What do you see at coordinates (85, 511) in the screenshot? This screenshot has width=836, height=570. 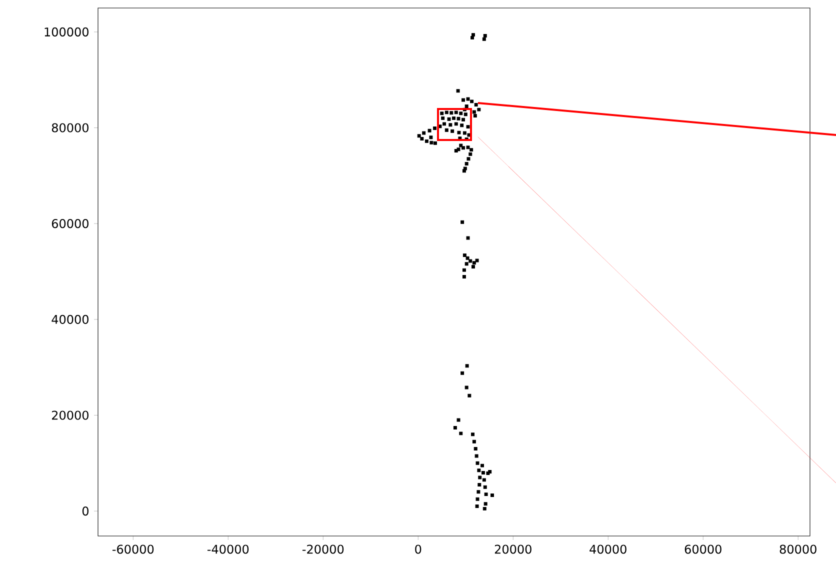 I see `y-tick-label: 0` at bounding box center [85, 511].